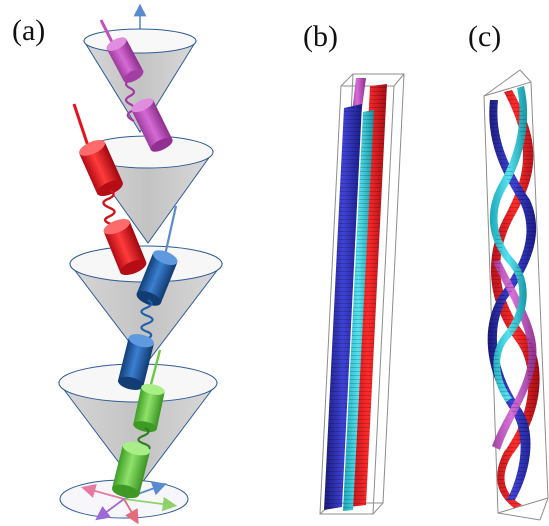 This screenshot has height=526, width=549. Describe the element at coordinates (136, 85) in the screenshot. I see `magenta-helix-unit` at that location.